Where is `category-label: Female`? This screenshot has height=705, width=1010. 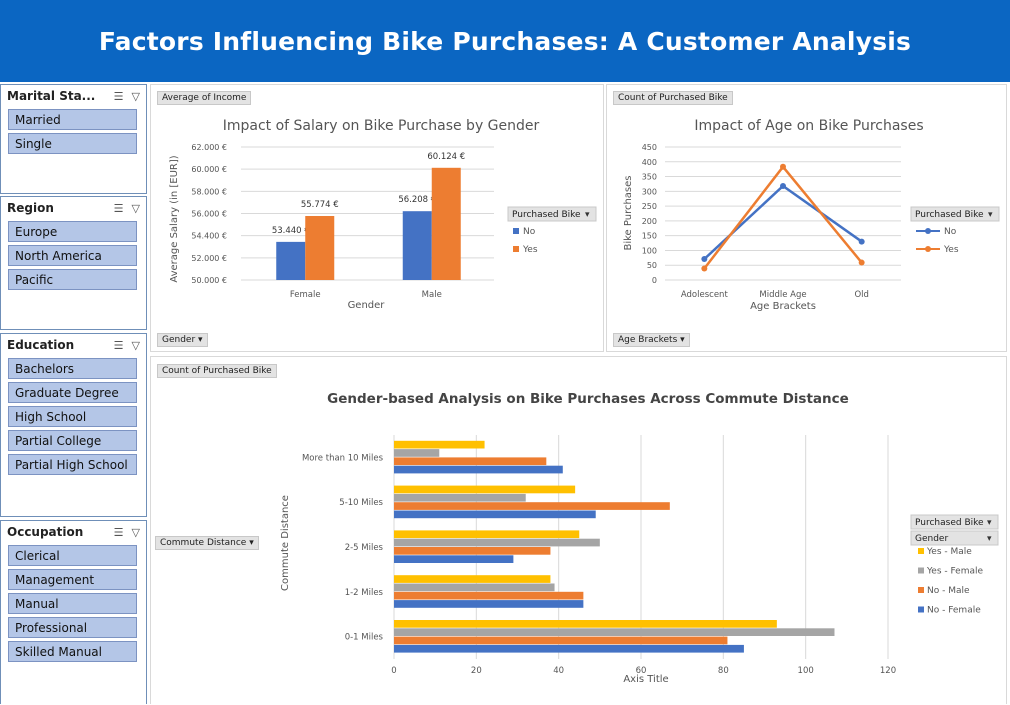 category-label: Female is located at coordinates (305, 295).